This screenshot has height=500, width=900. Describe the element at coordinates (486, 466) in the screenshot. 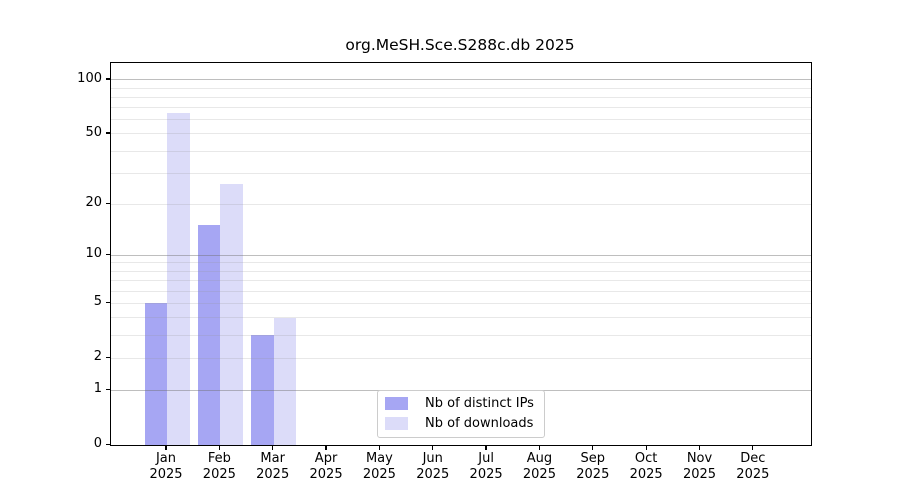

I see `x-tick-label-jul: Jul 2025` at that location.